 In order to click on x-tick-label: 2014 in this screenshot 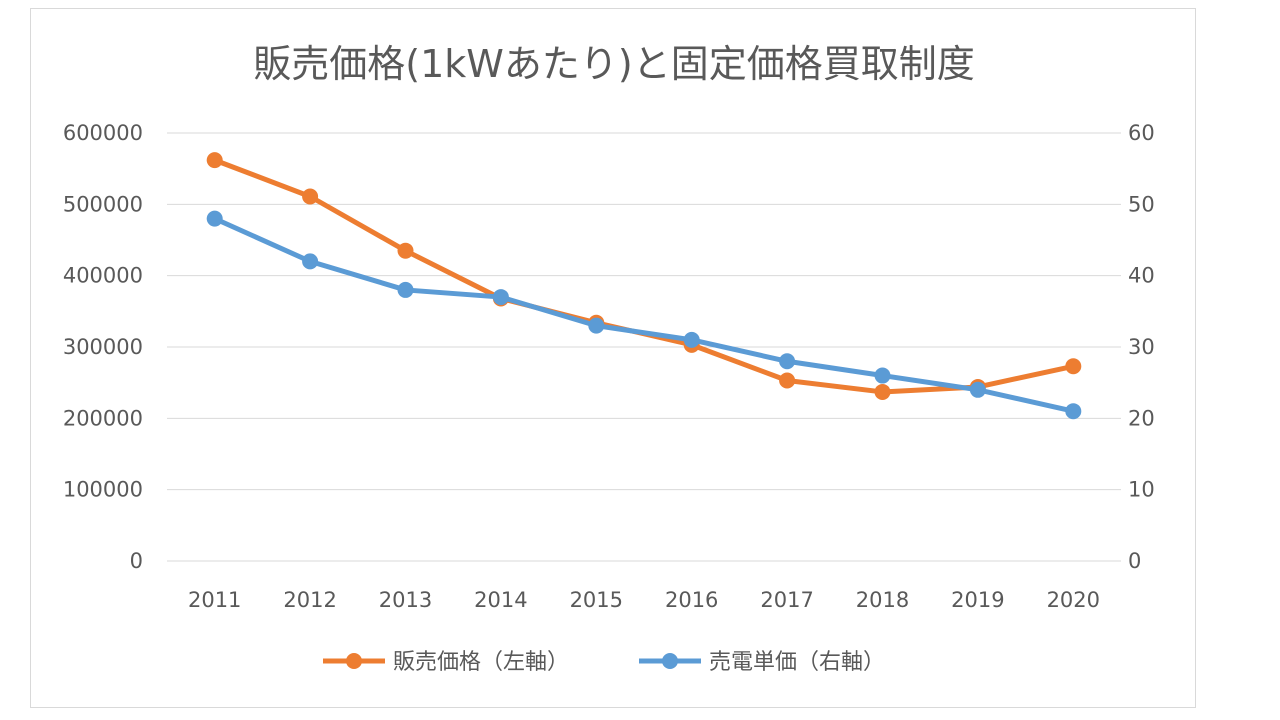, I will do `click(500, 600)`.